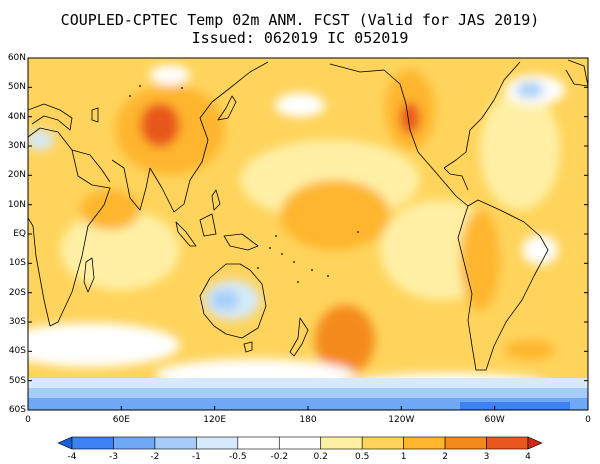  Describe the element at coordinates (104, 345) in the screenshot. I see `field-white-so1` at that location.